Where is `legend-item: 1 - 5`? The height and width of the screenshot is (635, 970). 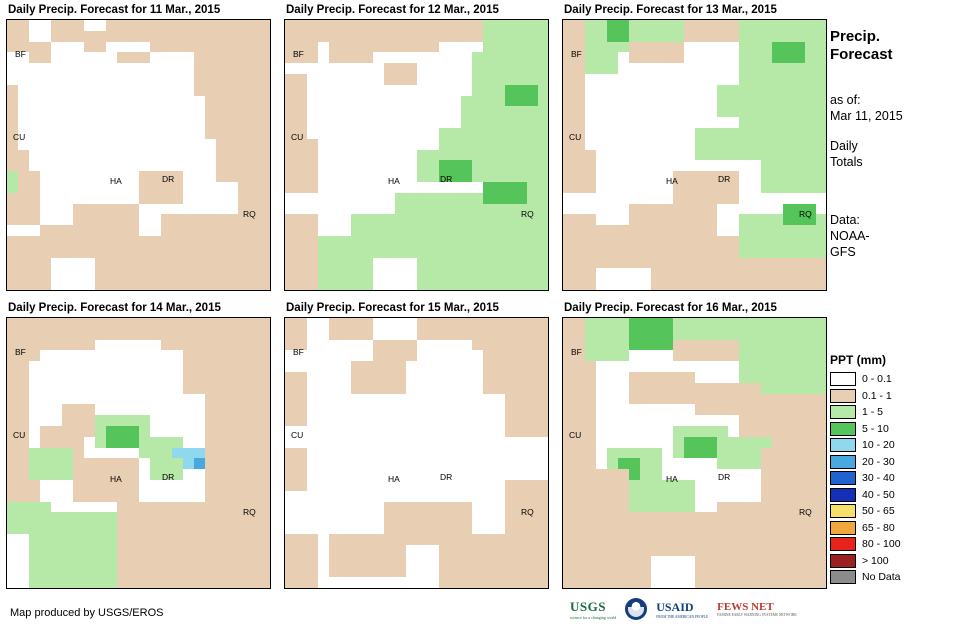 legend-item: 1 - 5 is located at coordinates (900, 412).